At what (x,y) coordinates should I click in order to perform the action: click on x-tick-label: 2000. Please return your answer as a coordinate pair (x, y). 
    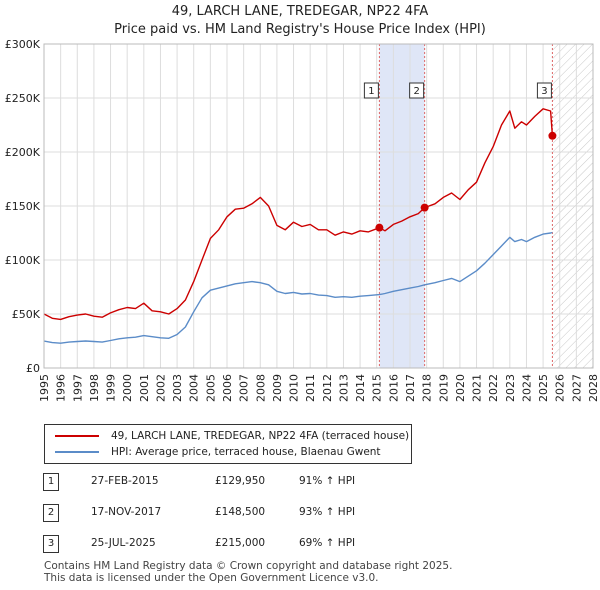
    Looking at the image, I should click on (127, 388).